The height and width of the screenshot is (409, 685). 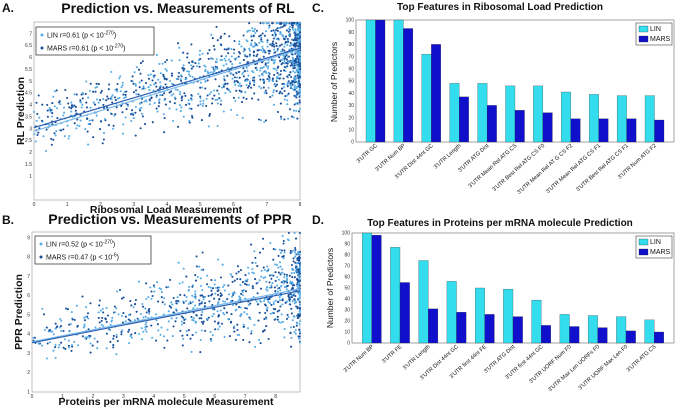 I want to click on panel-c-letter: C., so click(x=318, y=8).